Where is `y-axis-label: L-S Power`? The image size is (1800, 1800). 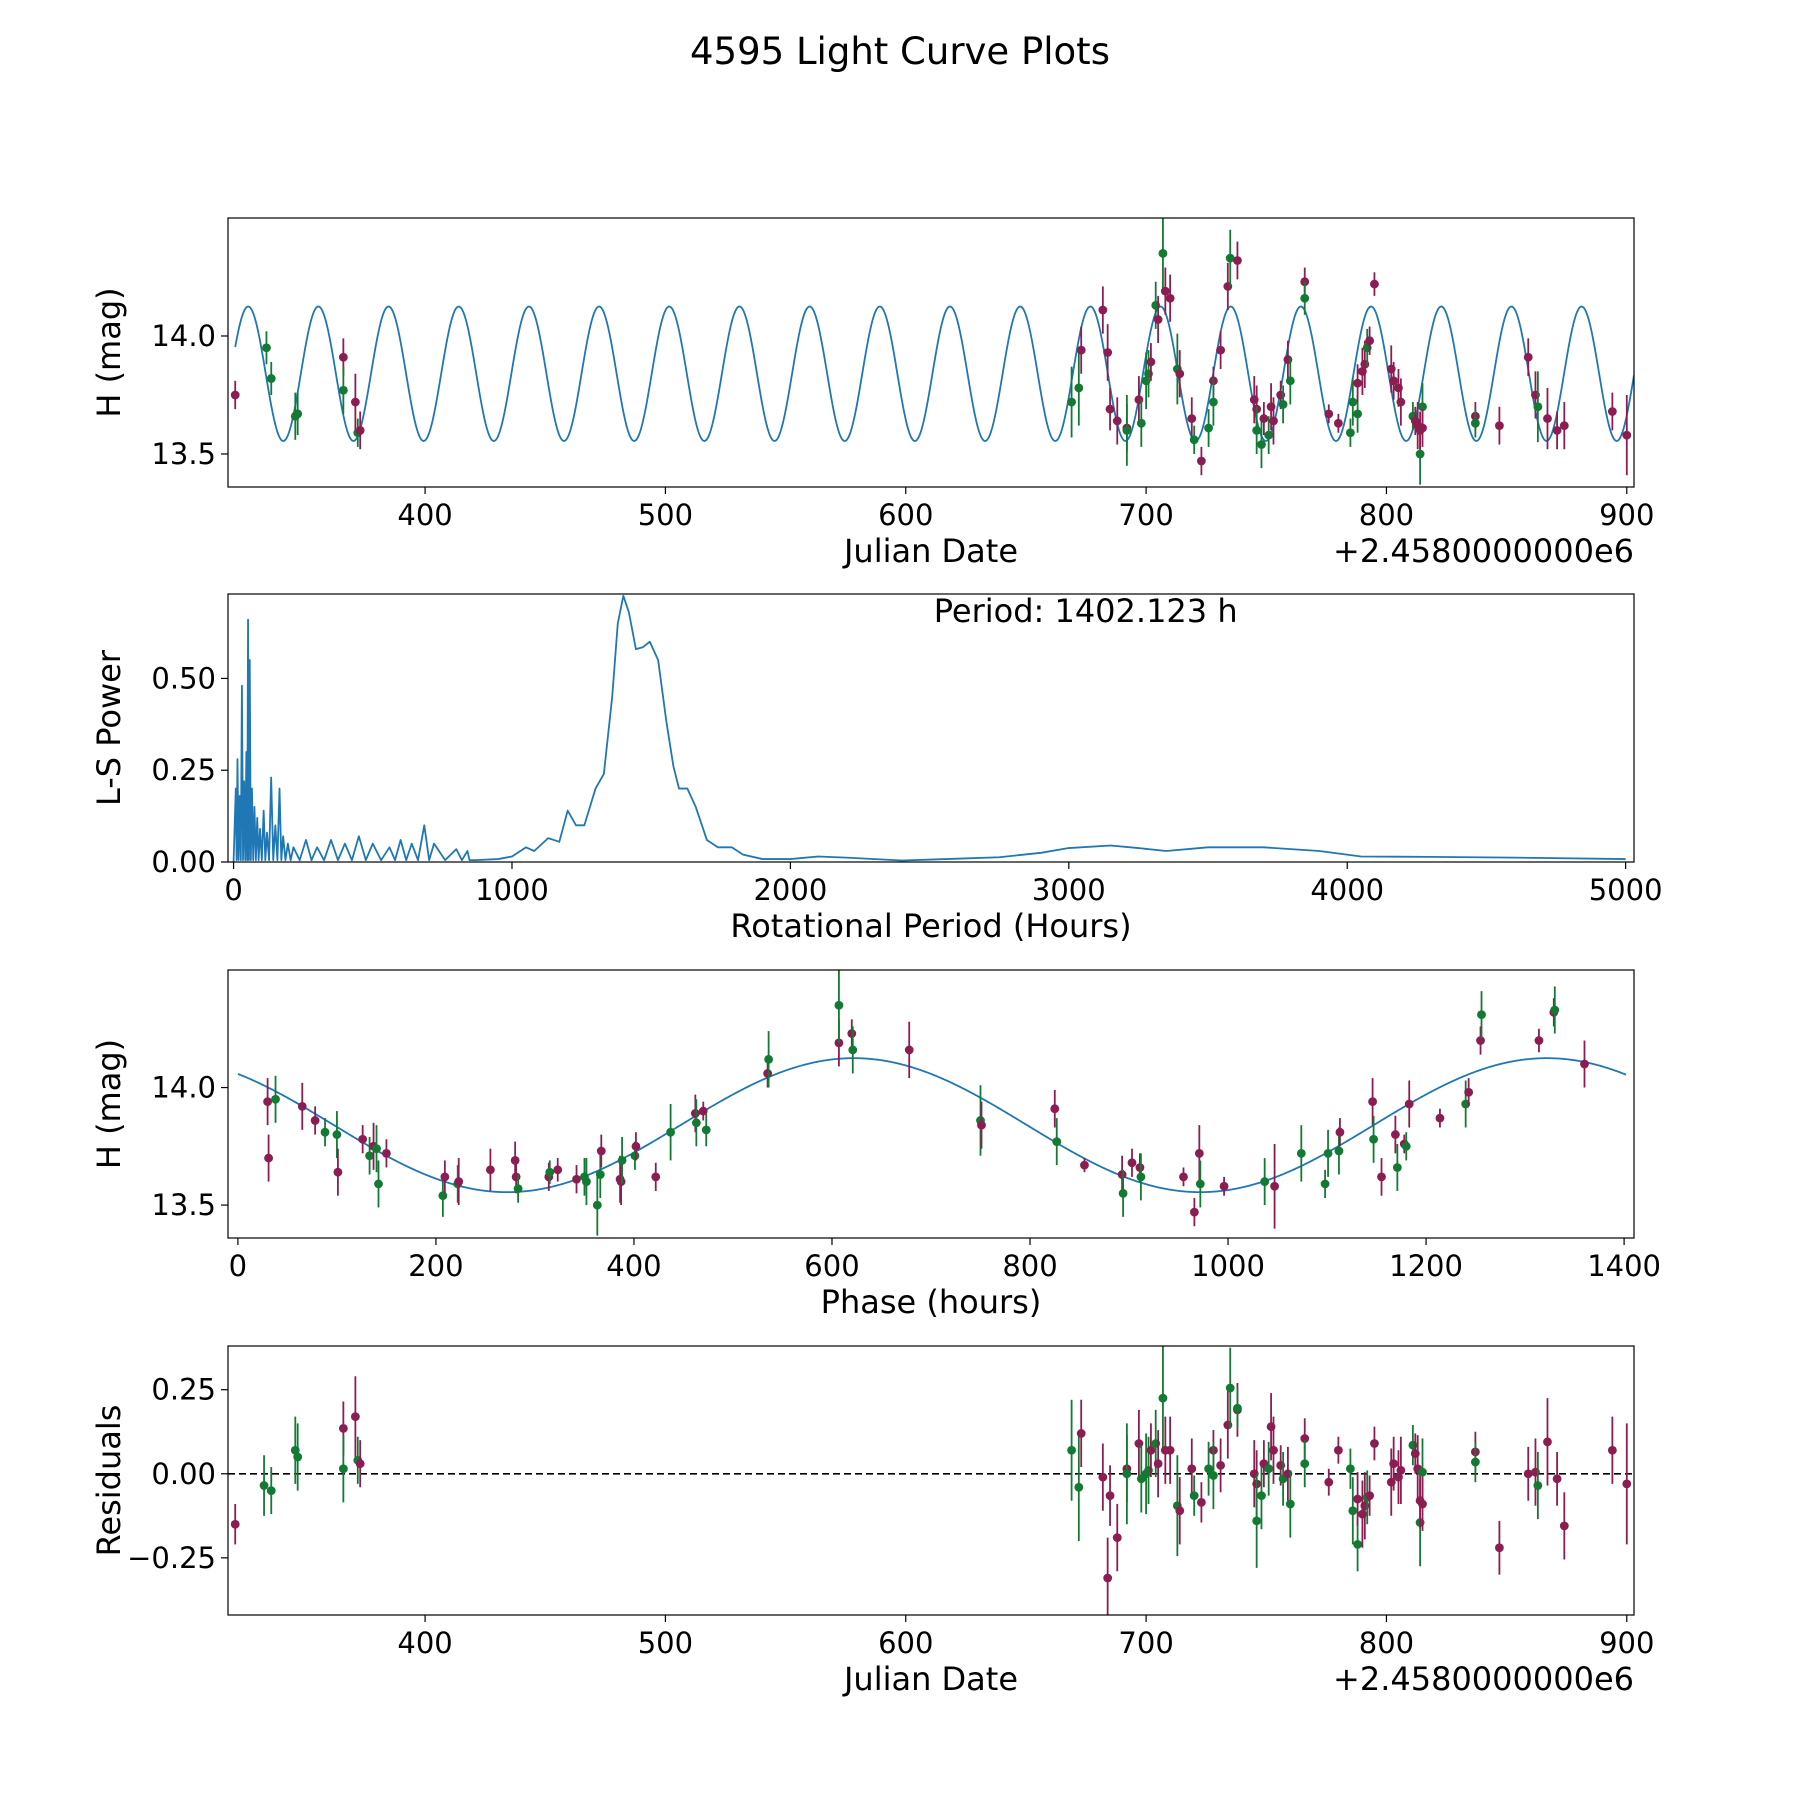
y-axis-label: L-S Power is located at coordinates (109, 727).